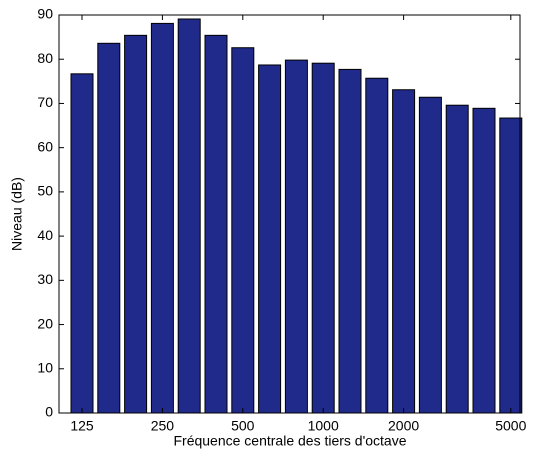  I want to click on y-tick-label: 80, so click(45, 58).